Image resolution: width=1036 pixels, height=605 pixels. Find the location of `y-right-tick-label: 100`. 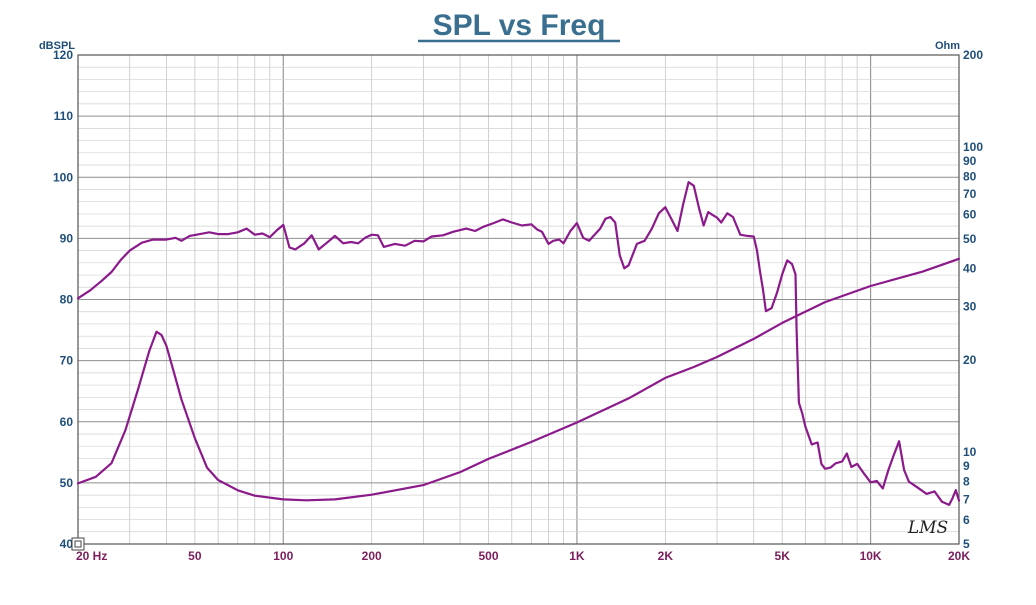

y-right-tick-label: 100 is located at coordinates (973, 147).